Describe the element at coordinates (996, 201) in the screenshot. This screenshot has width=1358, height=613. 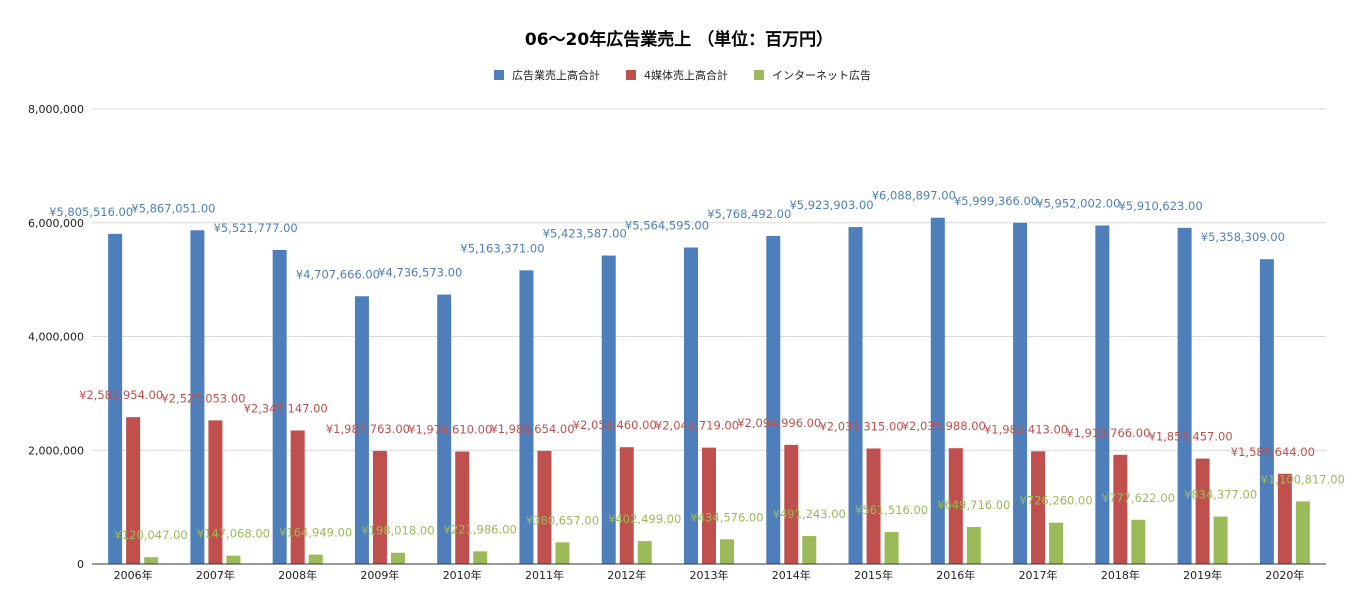
I see `data-label-s1-11: ¥5,999,366.00` at that location.